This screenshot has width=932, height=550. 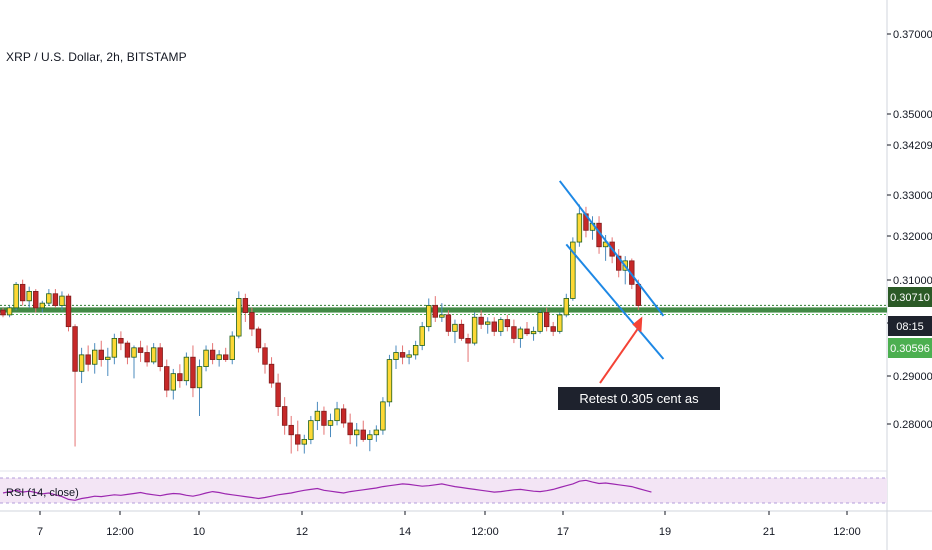 What do you see at coordinates (615, 301) in the screenshot?
I see `channel-lower-line` at bounding box center [615, 301].